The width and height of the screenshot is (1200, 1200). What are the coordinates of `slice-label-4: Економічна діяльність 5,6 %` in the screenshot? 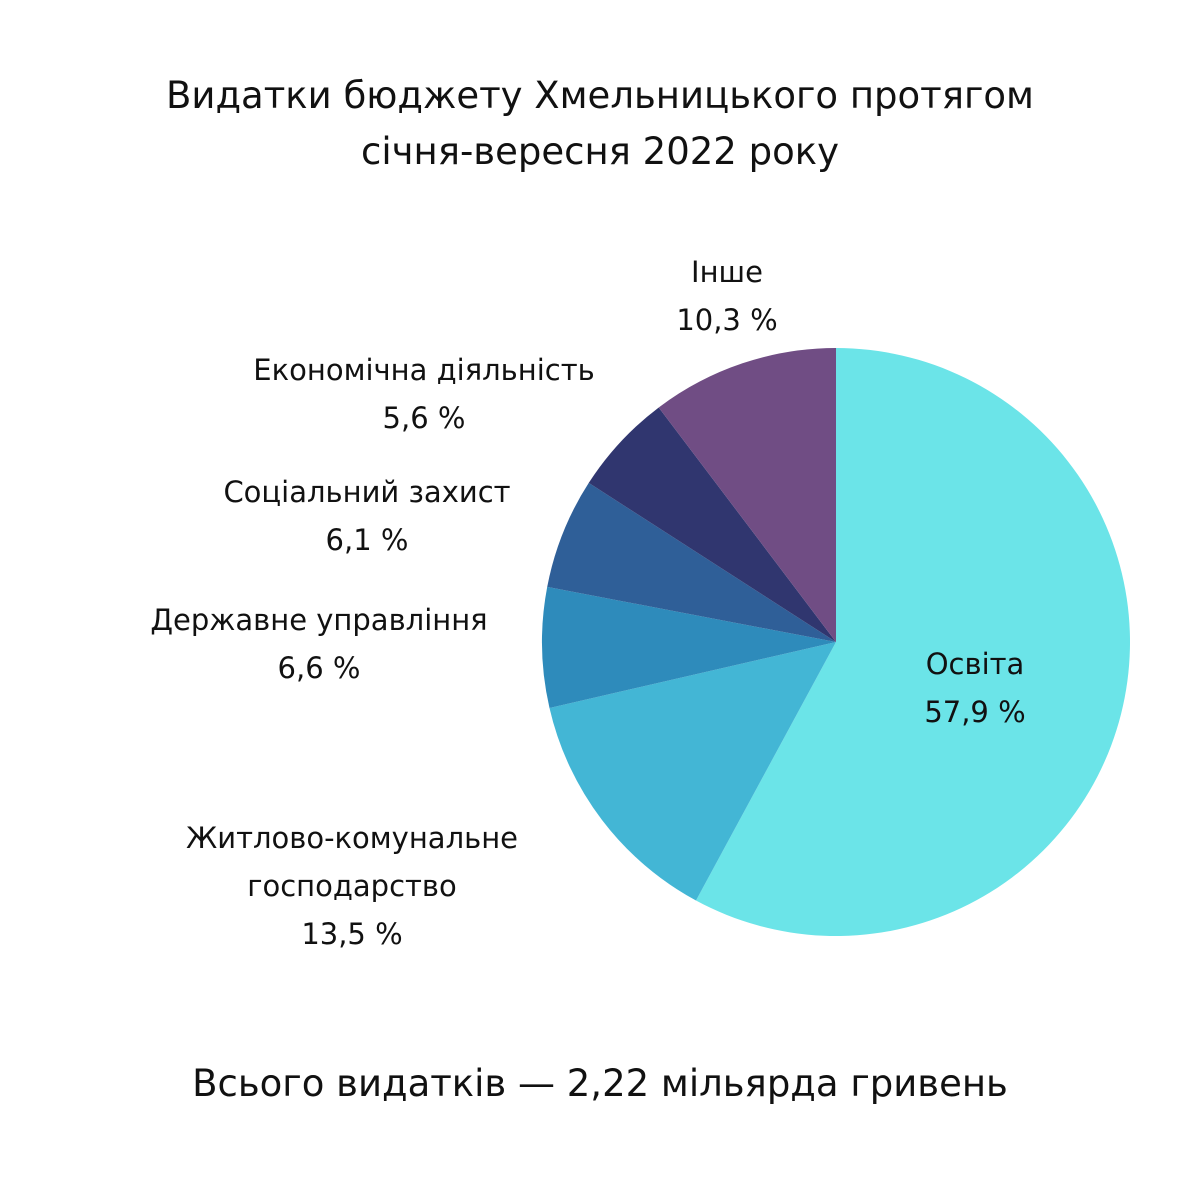 It's located at (423, 394).